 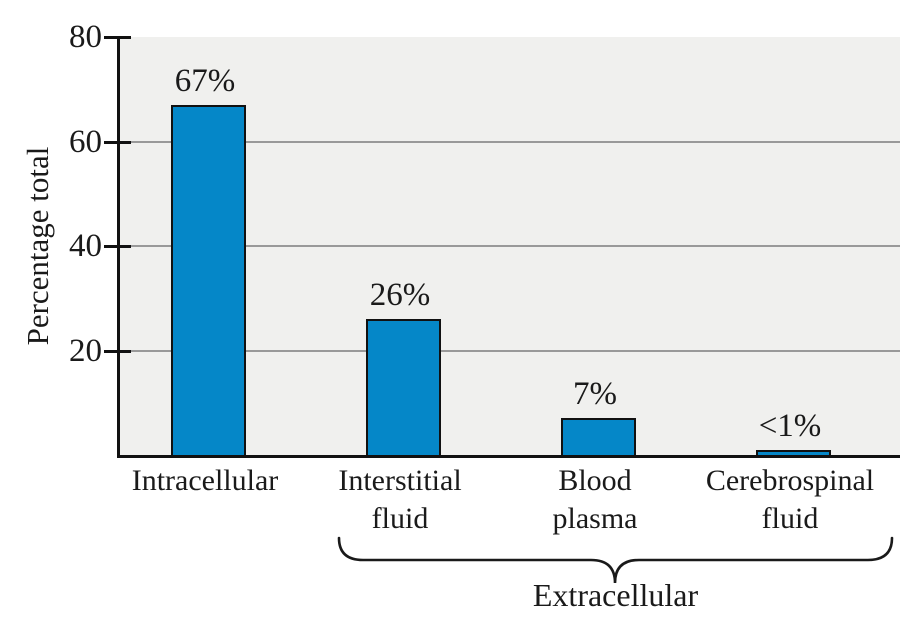 What do you see at coordinates (790, 426) in the screenshot?
I see `value-label-cerebrospinal: <1%` at bounding box center [790, 426].